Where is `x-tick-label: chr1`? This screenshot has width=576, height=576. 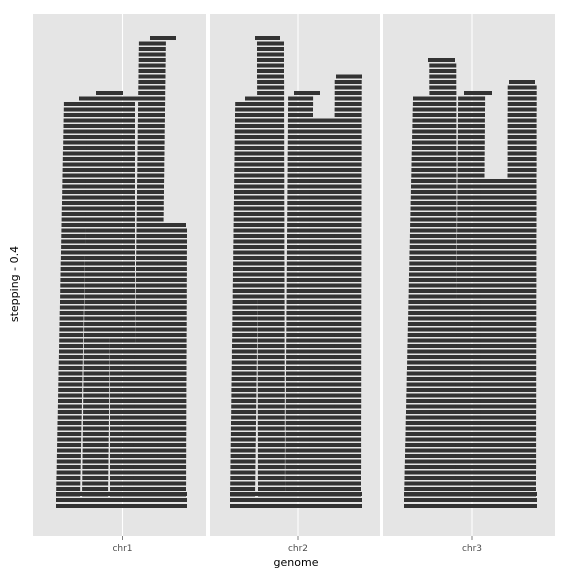 x-tick-label: chr1 is located at coordinates (122, 549).